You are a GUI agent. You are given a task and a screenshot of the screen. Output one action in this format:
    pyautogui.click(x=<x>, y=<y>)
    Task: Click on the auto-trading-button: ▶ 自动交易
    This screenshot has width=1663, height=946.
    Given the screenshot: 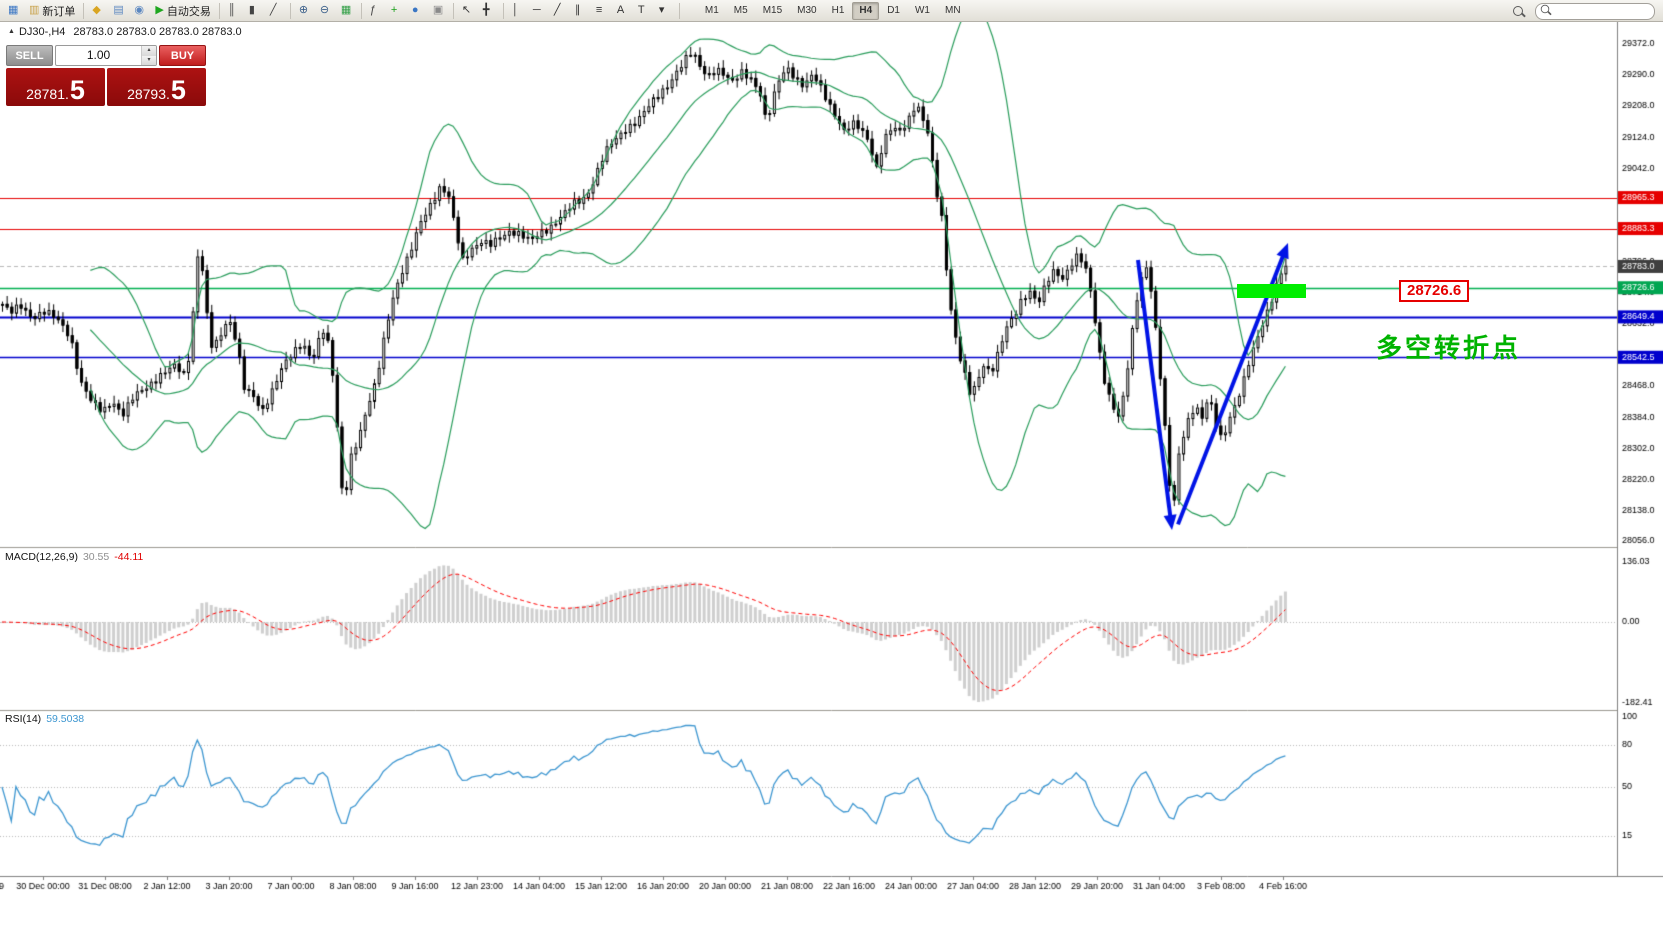 What is the action you would take?
    pyautogui.click(x=182, y=11)
    